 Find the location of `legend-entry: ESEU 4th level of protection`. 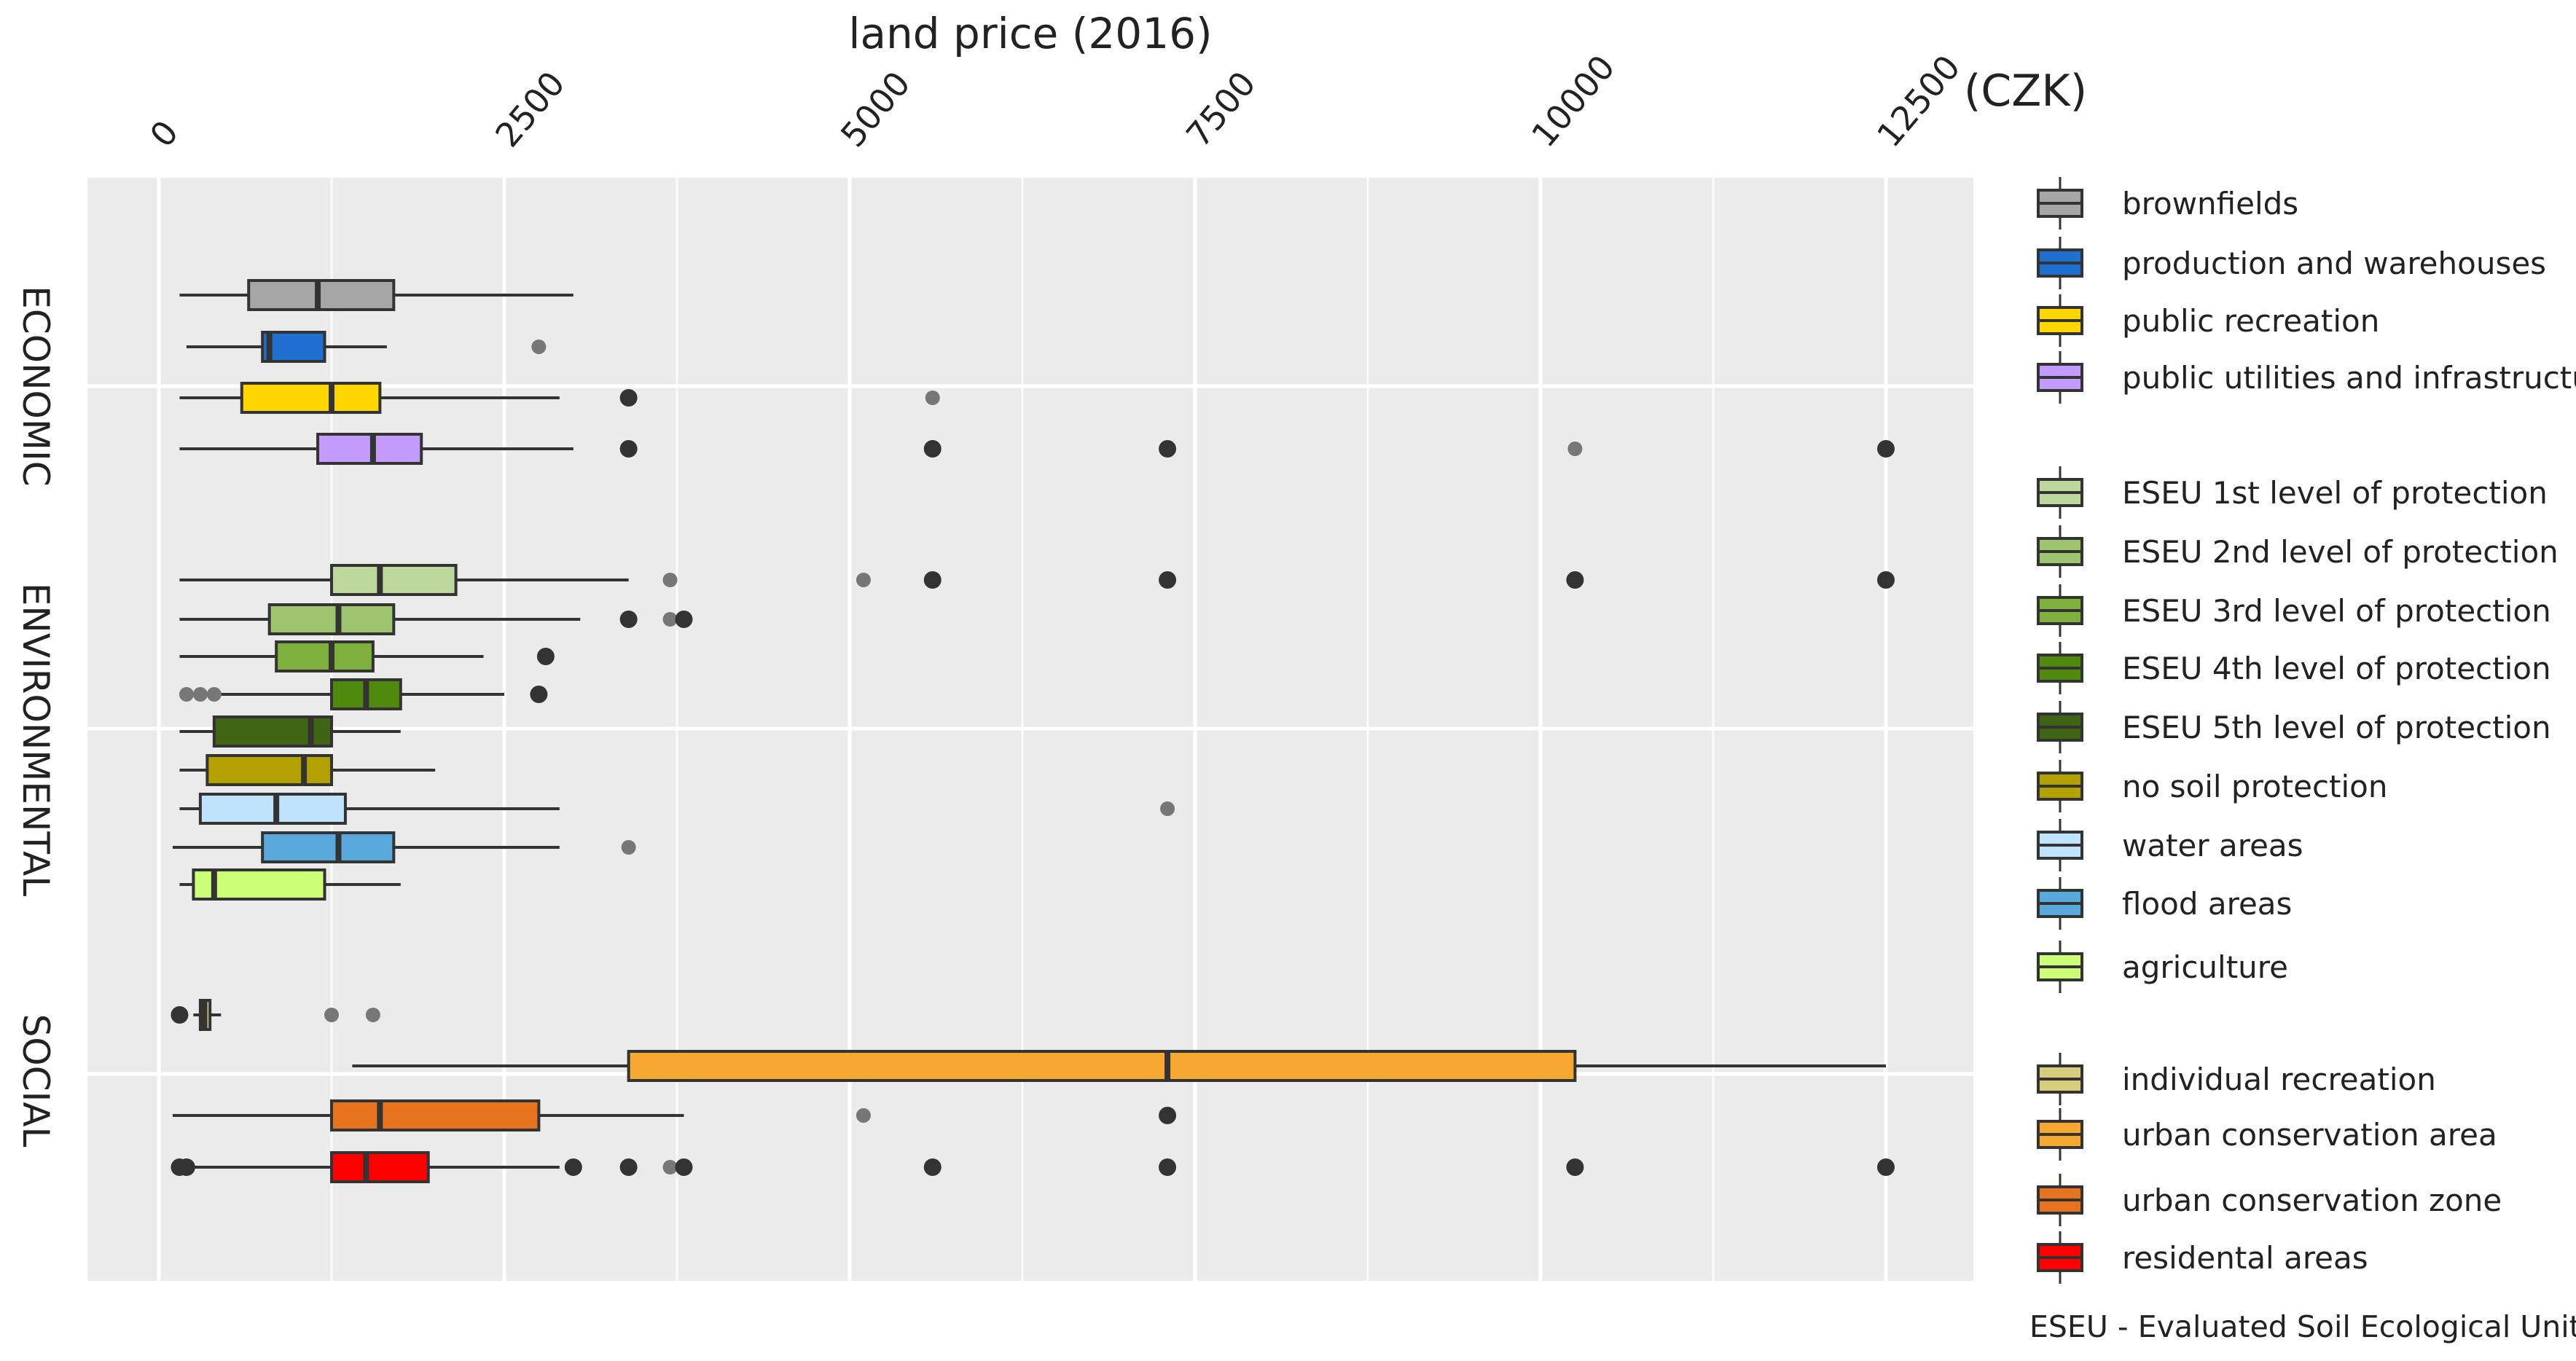

legend-entry: ESEU 4th level of protection is located at coordinates (2294, 668).